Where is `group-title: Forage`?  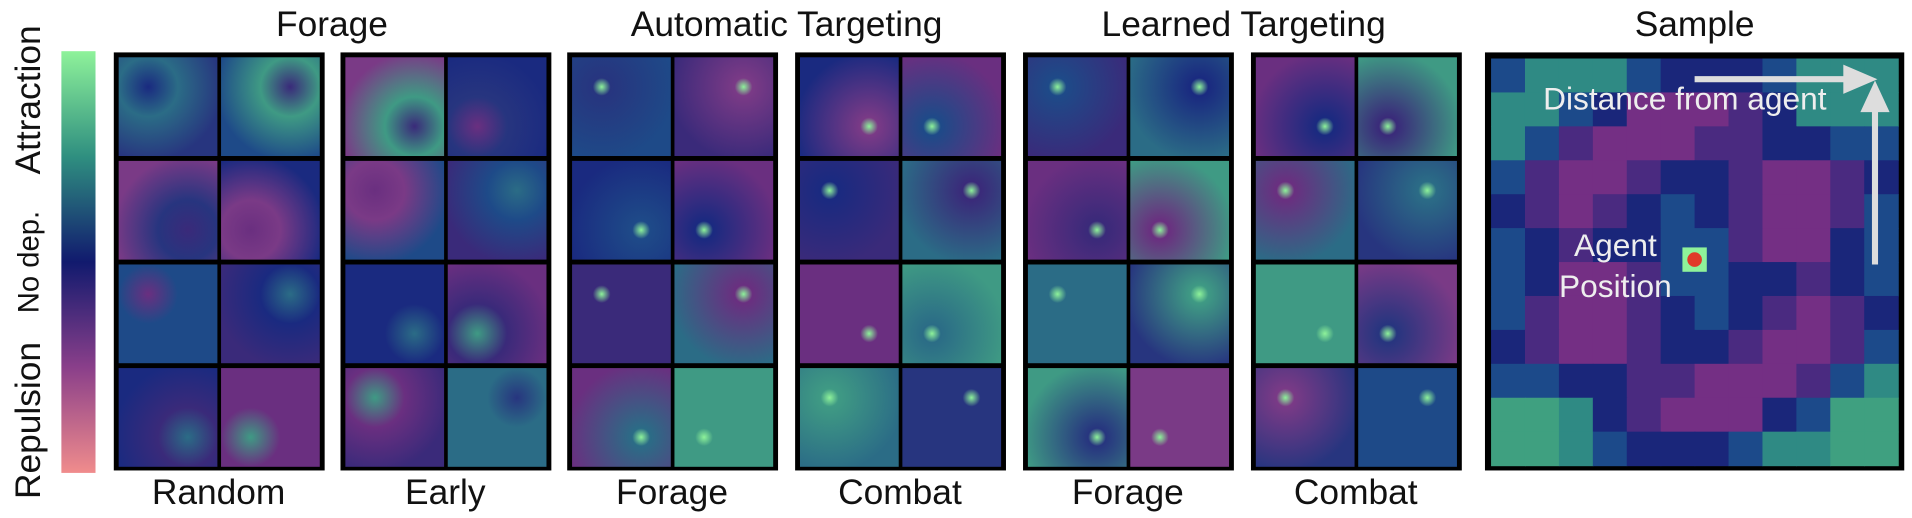 group-title: Forage is located at coordinates (332, 24).